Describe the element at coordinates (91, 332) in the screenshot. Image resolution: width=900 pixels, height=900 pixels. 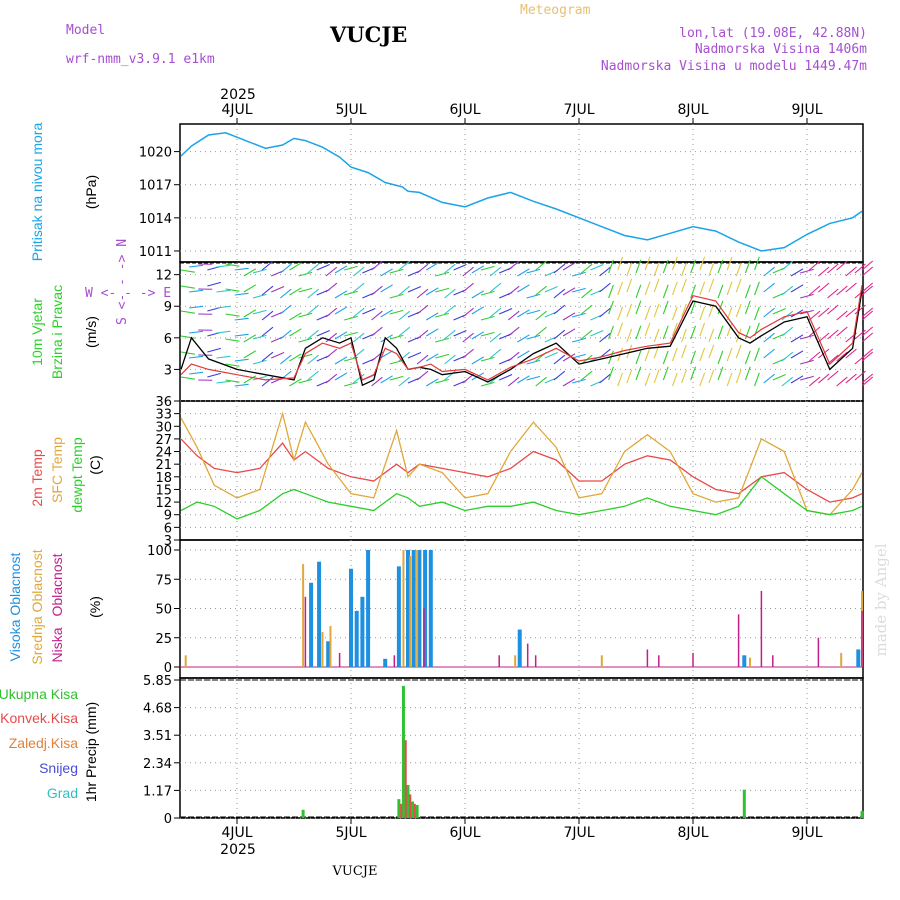
I see `wind-unit: (m/s)` at that location.